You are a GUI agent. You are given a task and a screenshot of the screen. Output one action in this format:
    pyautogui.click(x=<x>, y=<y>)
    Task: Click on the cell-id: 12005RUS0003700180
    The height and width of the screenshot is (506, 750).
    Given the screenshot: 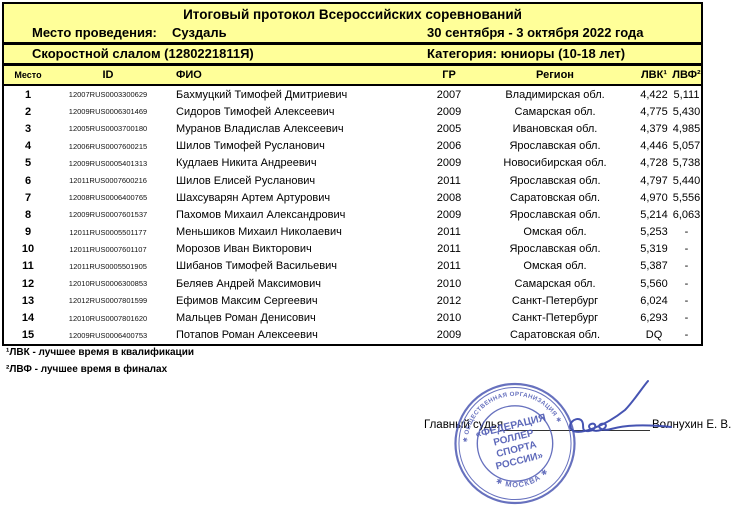 What is the action you would take?
    pyautogui.click(x=108, y=129)
    